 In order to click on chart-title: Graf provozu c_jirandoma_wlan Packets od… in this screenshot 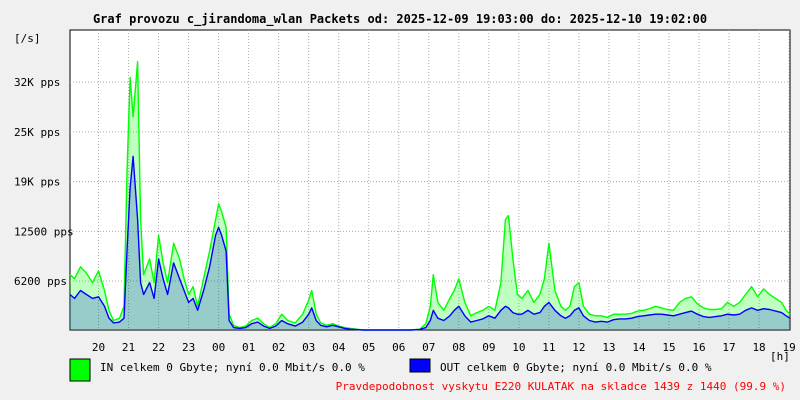, I will do `click(400, 19)`.